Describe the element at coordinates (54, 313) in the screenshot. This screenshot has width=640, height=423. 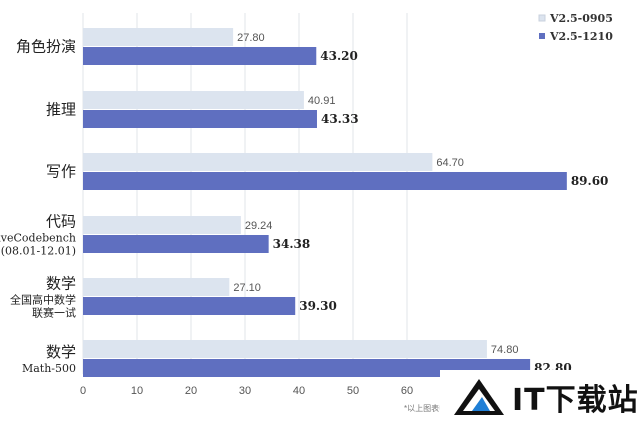
I see `category-sublabel: 联赛一试` at that location.